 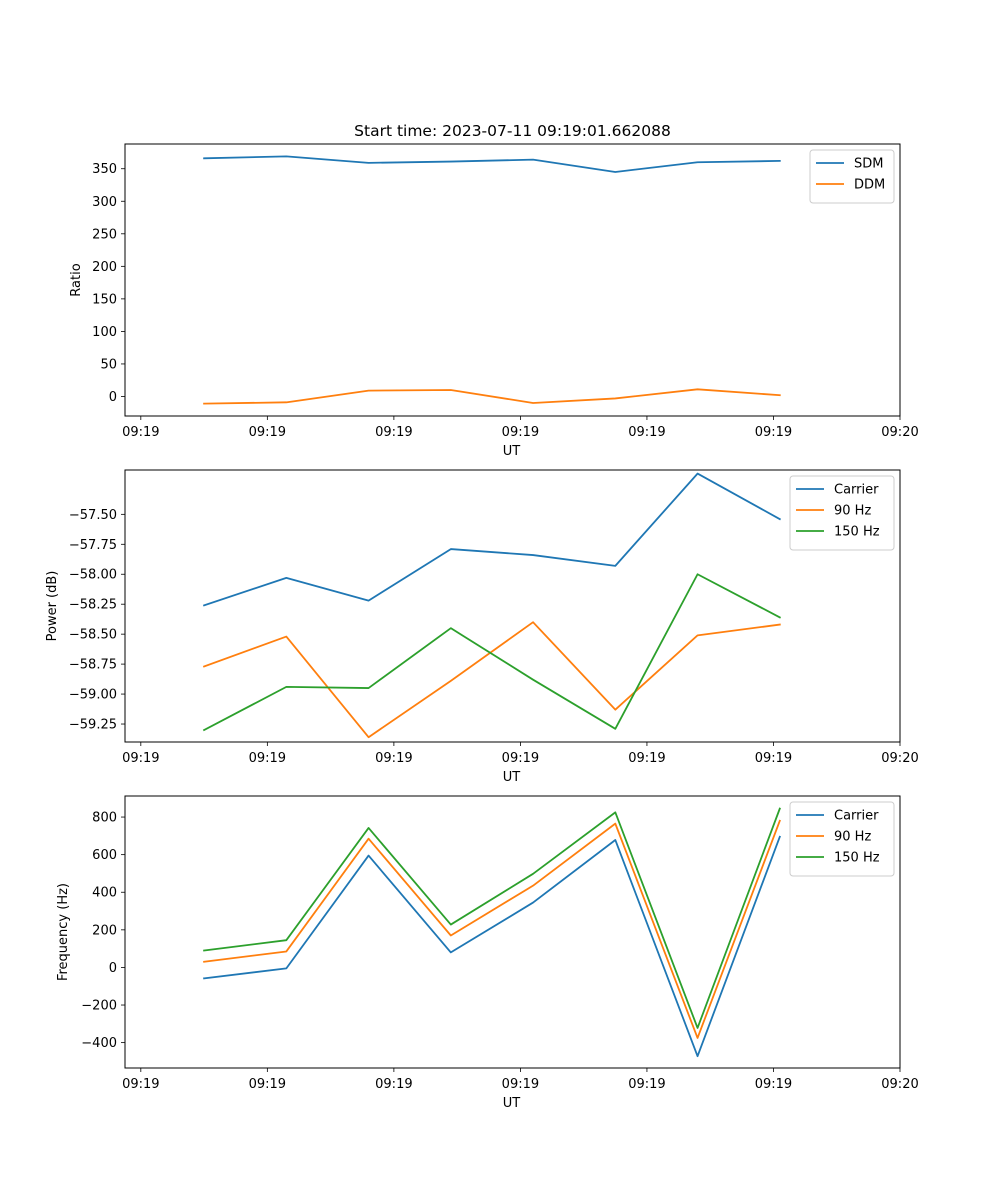 I want to click on y-tick-label: −58.50, so click(x=93, y=635).